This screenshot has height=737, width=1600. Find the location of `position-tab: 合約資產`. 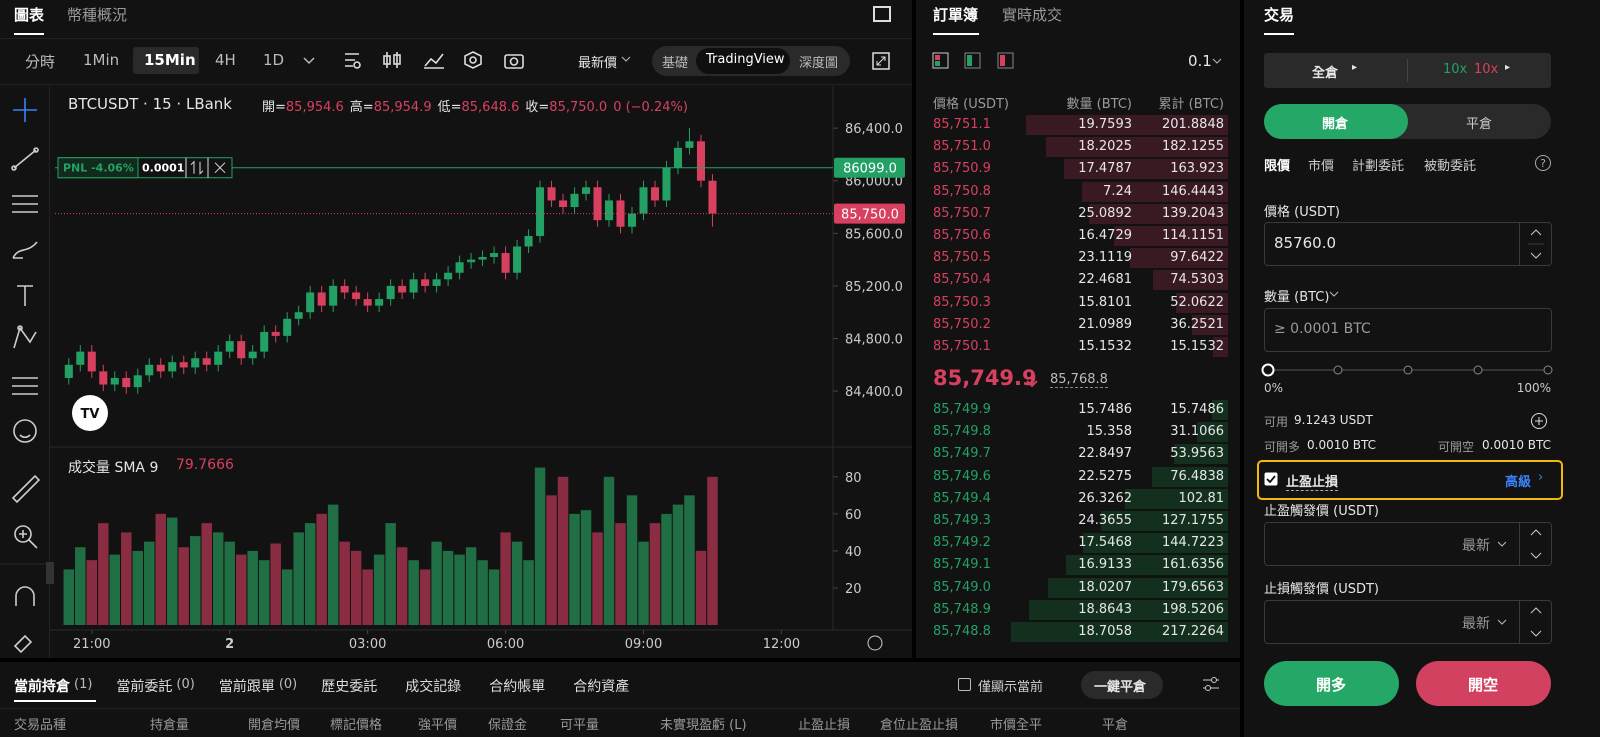

position-tab: 合約資產 is located at coordinates (601, 687).